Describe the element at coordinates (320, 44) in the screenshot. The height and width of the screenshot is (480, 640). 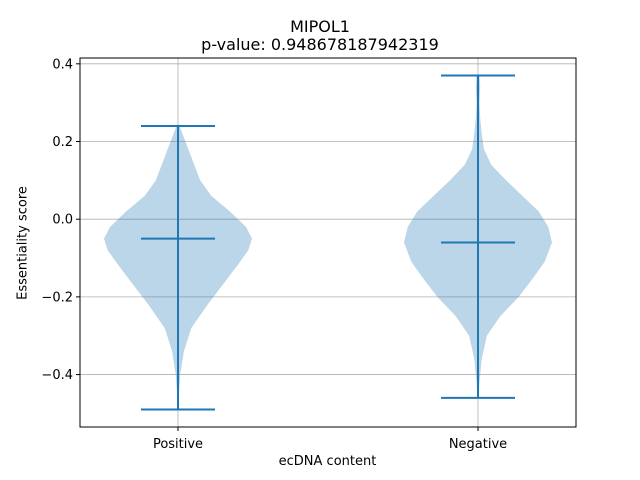
I see `chart-subtitle: p-value: 0.948678187942319` at that location.